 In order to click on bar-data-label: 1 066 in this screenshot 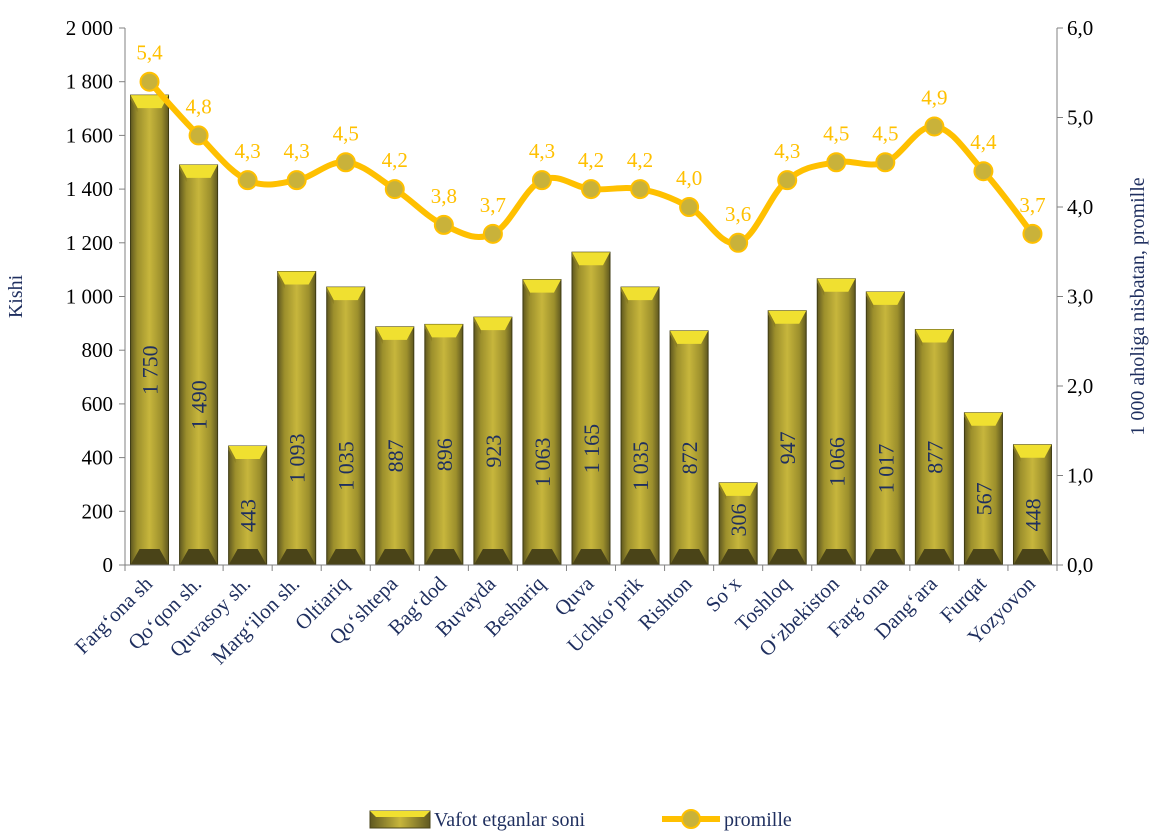, I will do `click(836, 462)`.